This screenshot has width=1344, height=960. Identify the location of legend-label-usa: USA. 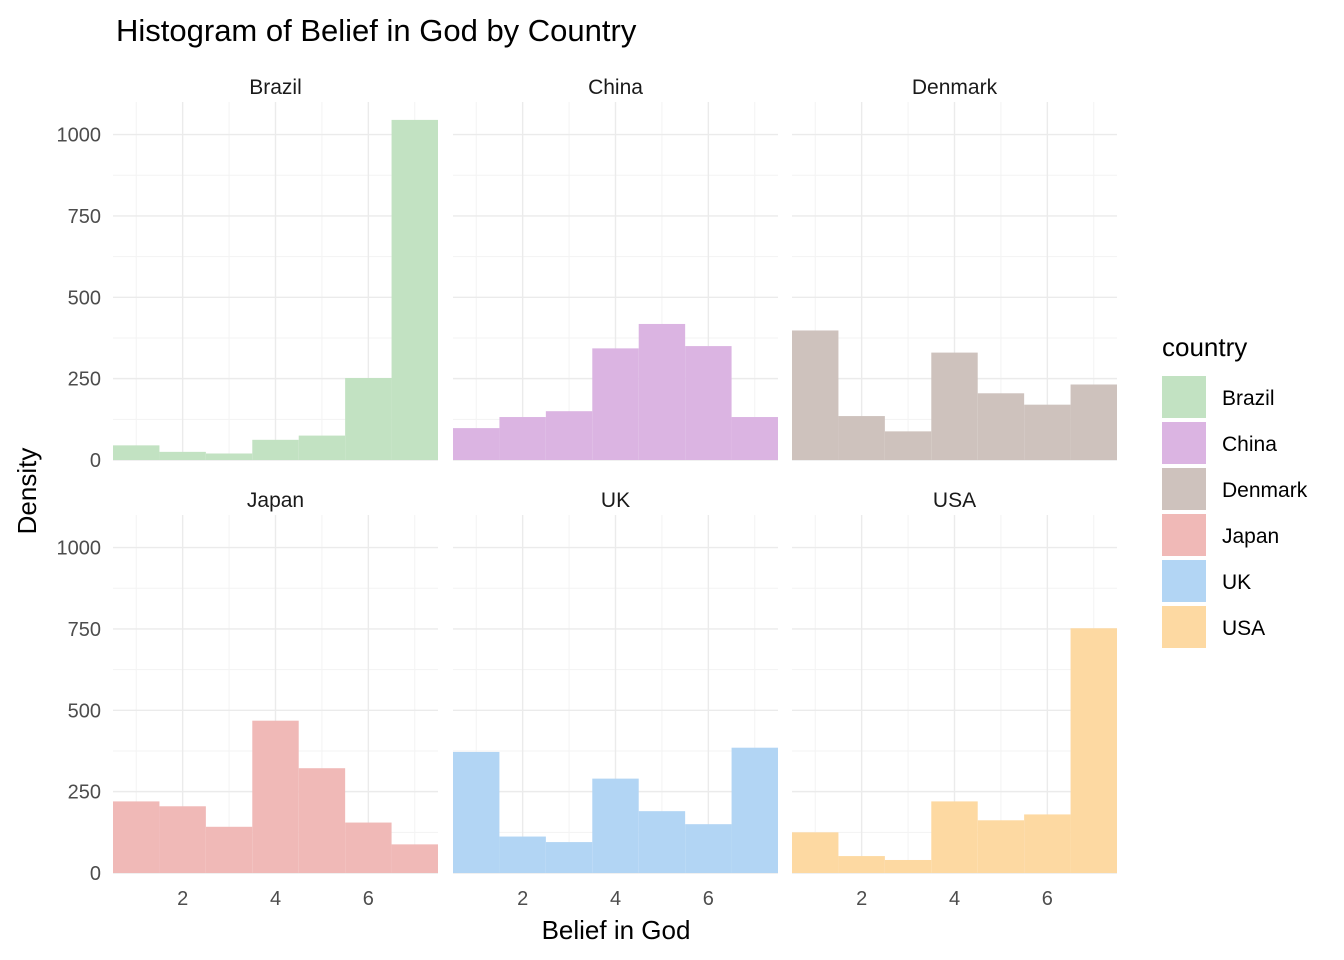
(1243, 628).